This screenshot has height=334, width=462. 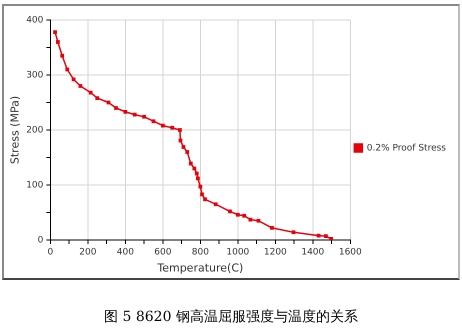 What do you see at coordinates (35, 130) in the screenshot?
I see `y-tick-label: 200` at bounding box center [35, 130].